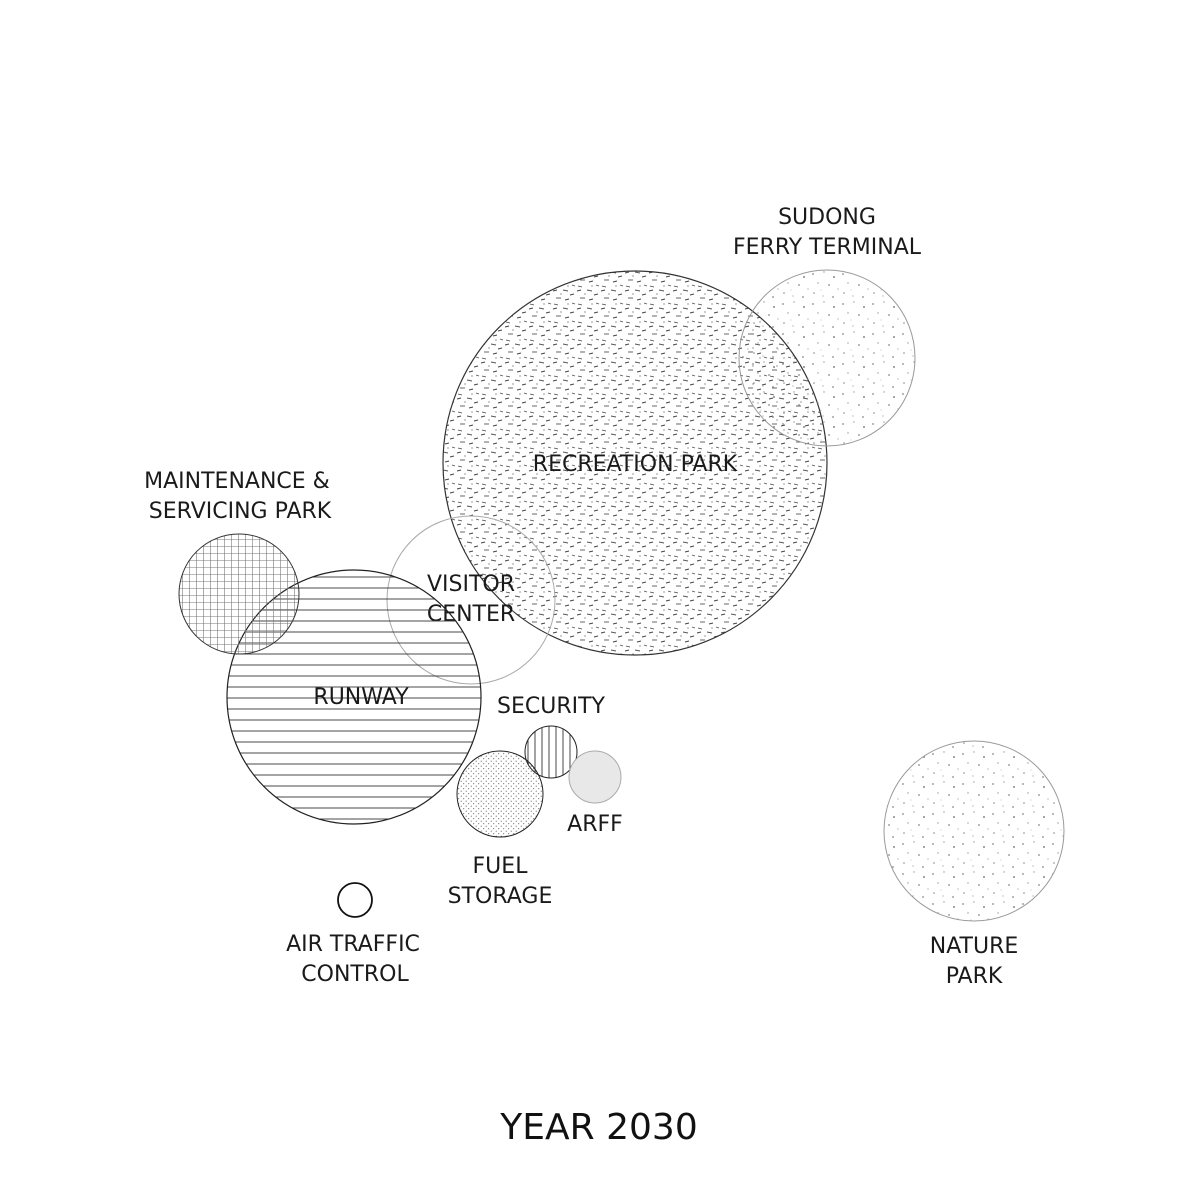  Describe the element at coordinates (471, 584) in the screenshot. I see `visitor-center-label-line1: VISITOR` at that location.